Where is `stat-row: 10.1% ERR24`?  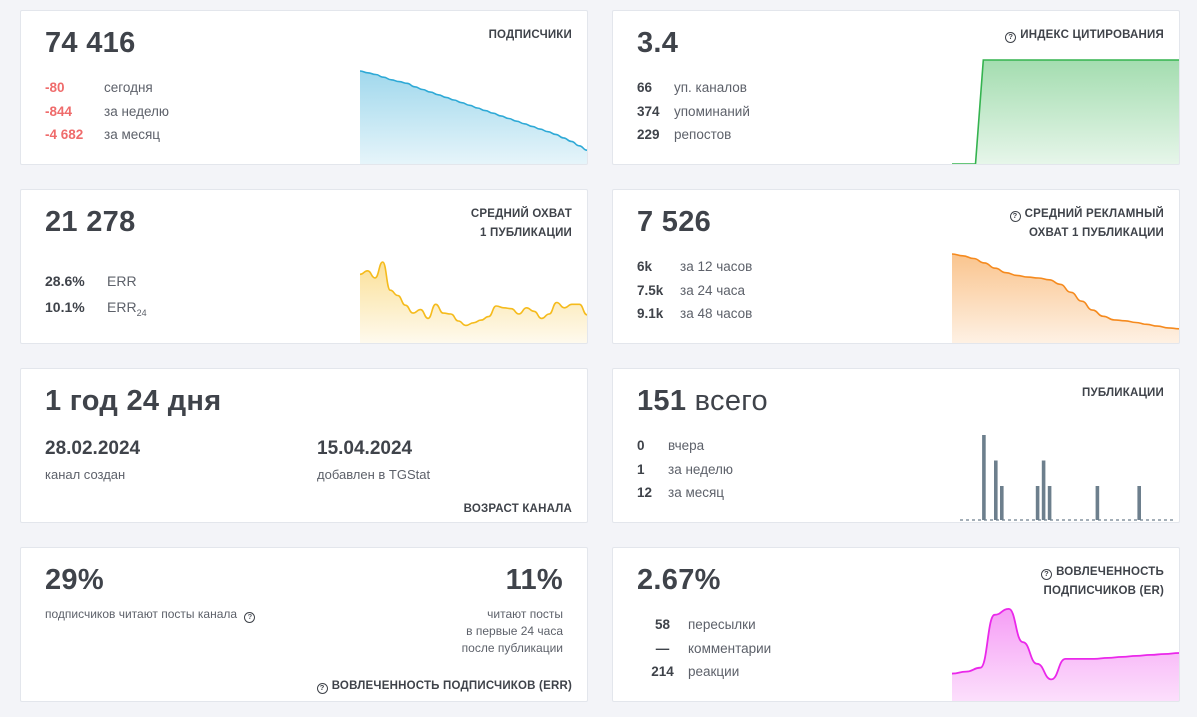 stat-row: 10.1% ERR24 is located at coordinates (96, 308).